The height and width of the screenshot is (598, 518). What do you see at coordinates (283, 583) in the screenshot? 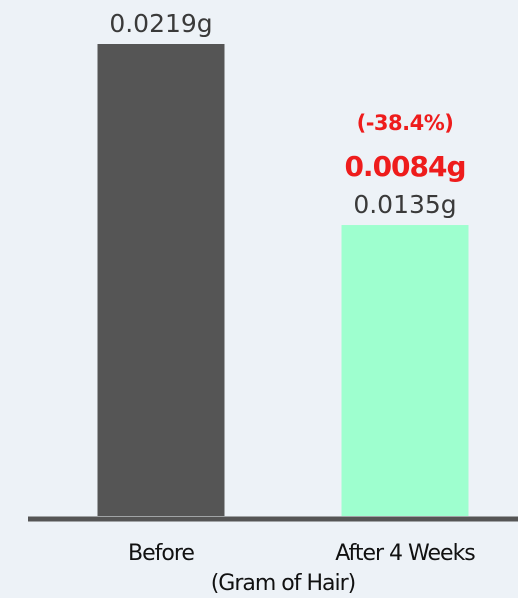
I see `x-axis-title: (Gram of Hair)` at bounding box center [283, 583].